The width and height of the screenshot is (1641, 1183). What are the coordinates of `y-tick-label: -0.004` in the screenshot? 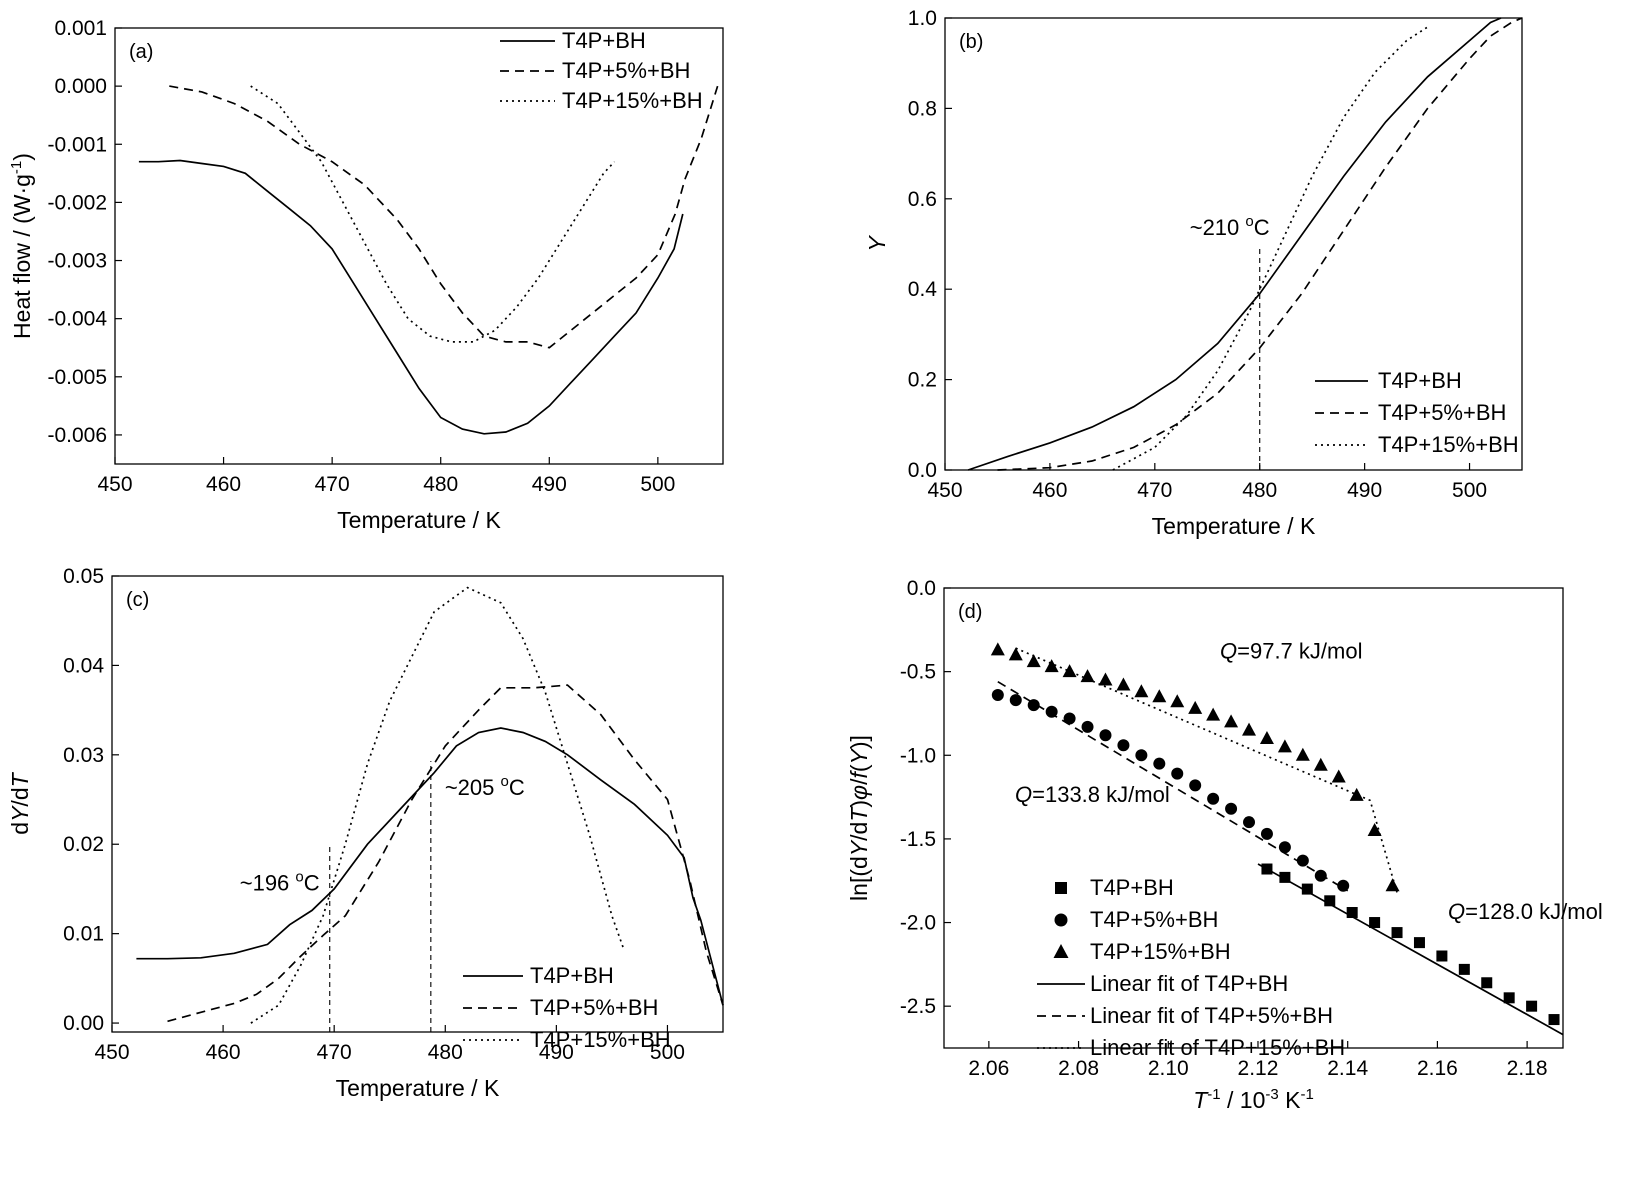 It's located at (77, 319).